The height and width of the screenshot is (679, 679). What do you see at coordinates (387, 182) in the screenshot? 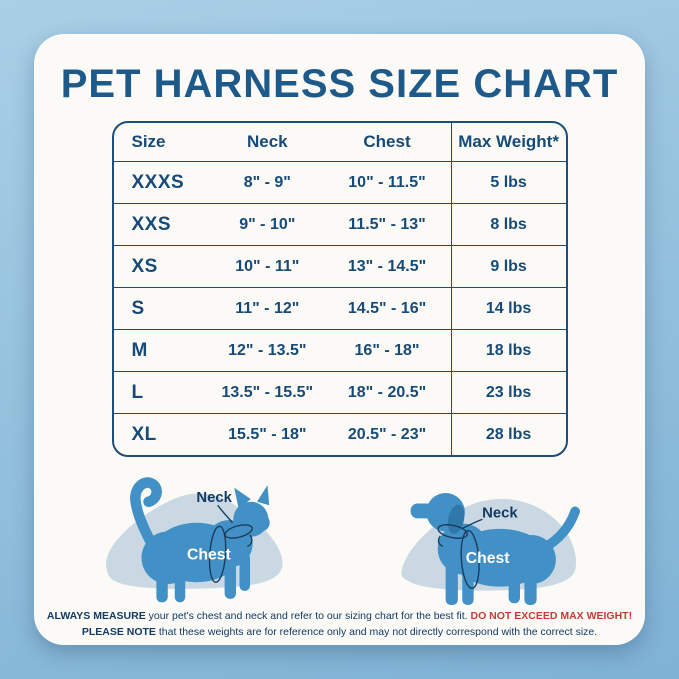
I see `cell-chest: 10" - 11.5"` at bounding box center [387, 182].